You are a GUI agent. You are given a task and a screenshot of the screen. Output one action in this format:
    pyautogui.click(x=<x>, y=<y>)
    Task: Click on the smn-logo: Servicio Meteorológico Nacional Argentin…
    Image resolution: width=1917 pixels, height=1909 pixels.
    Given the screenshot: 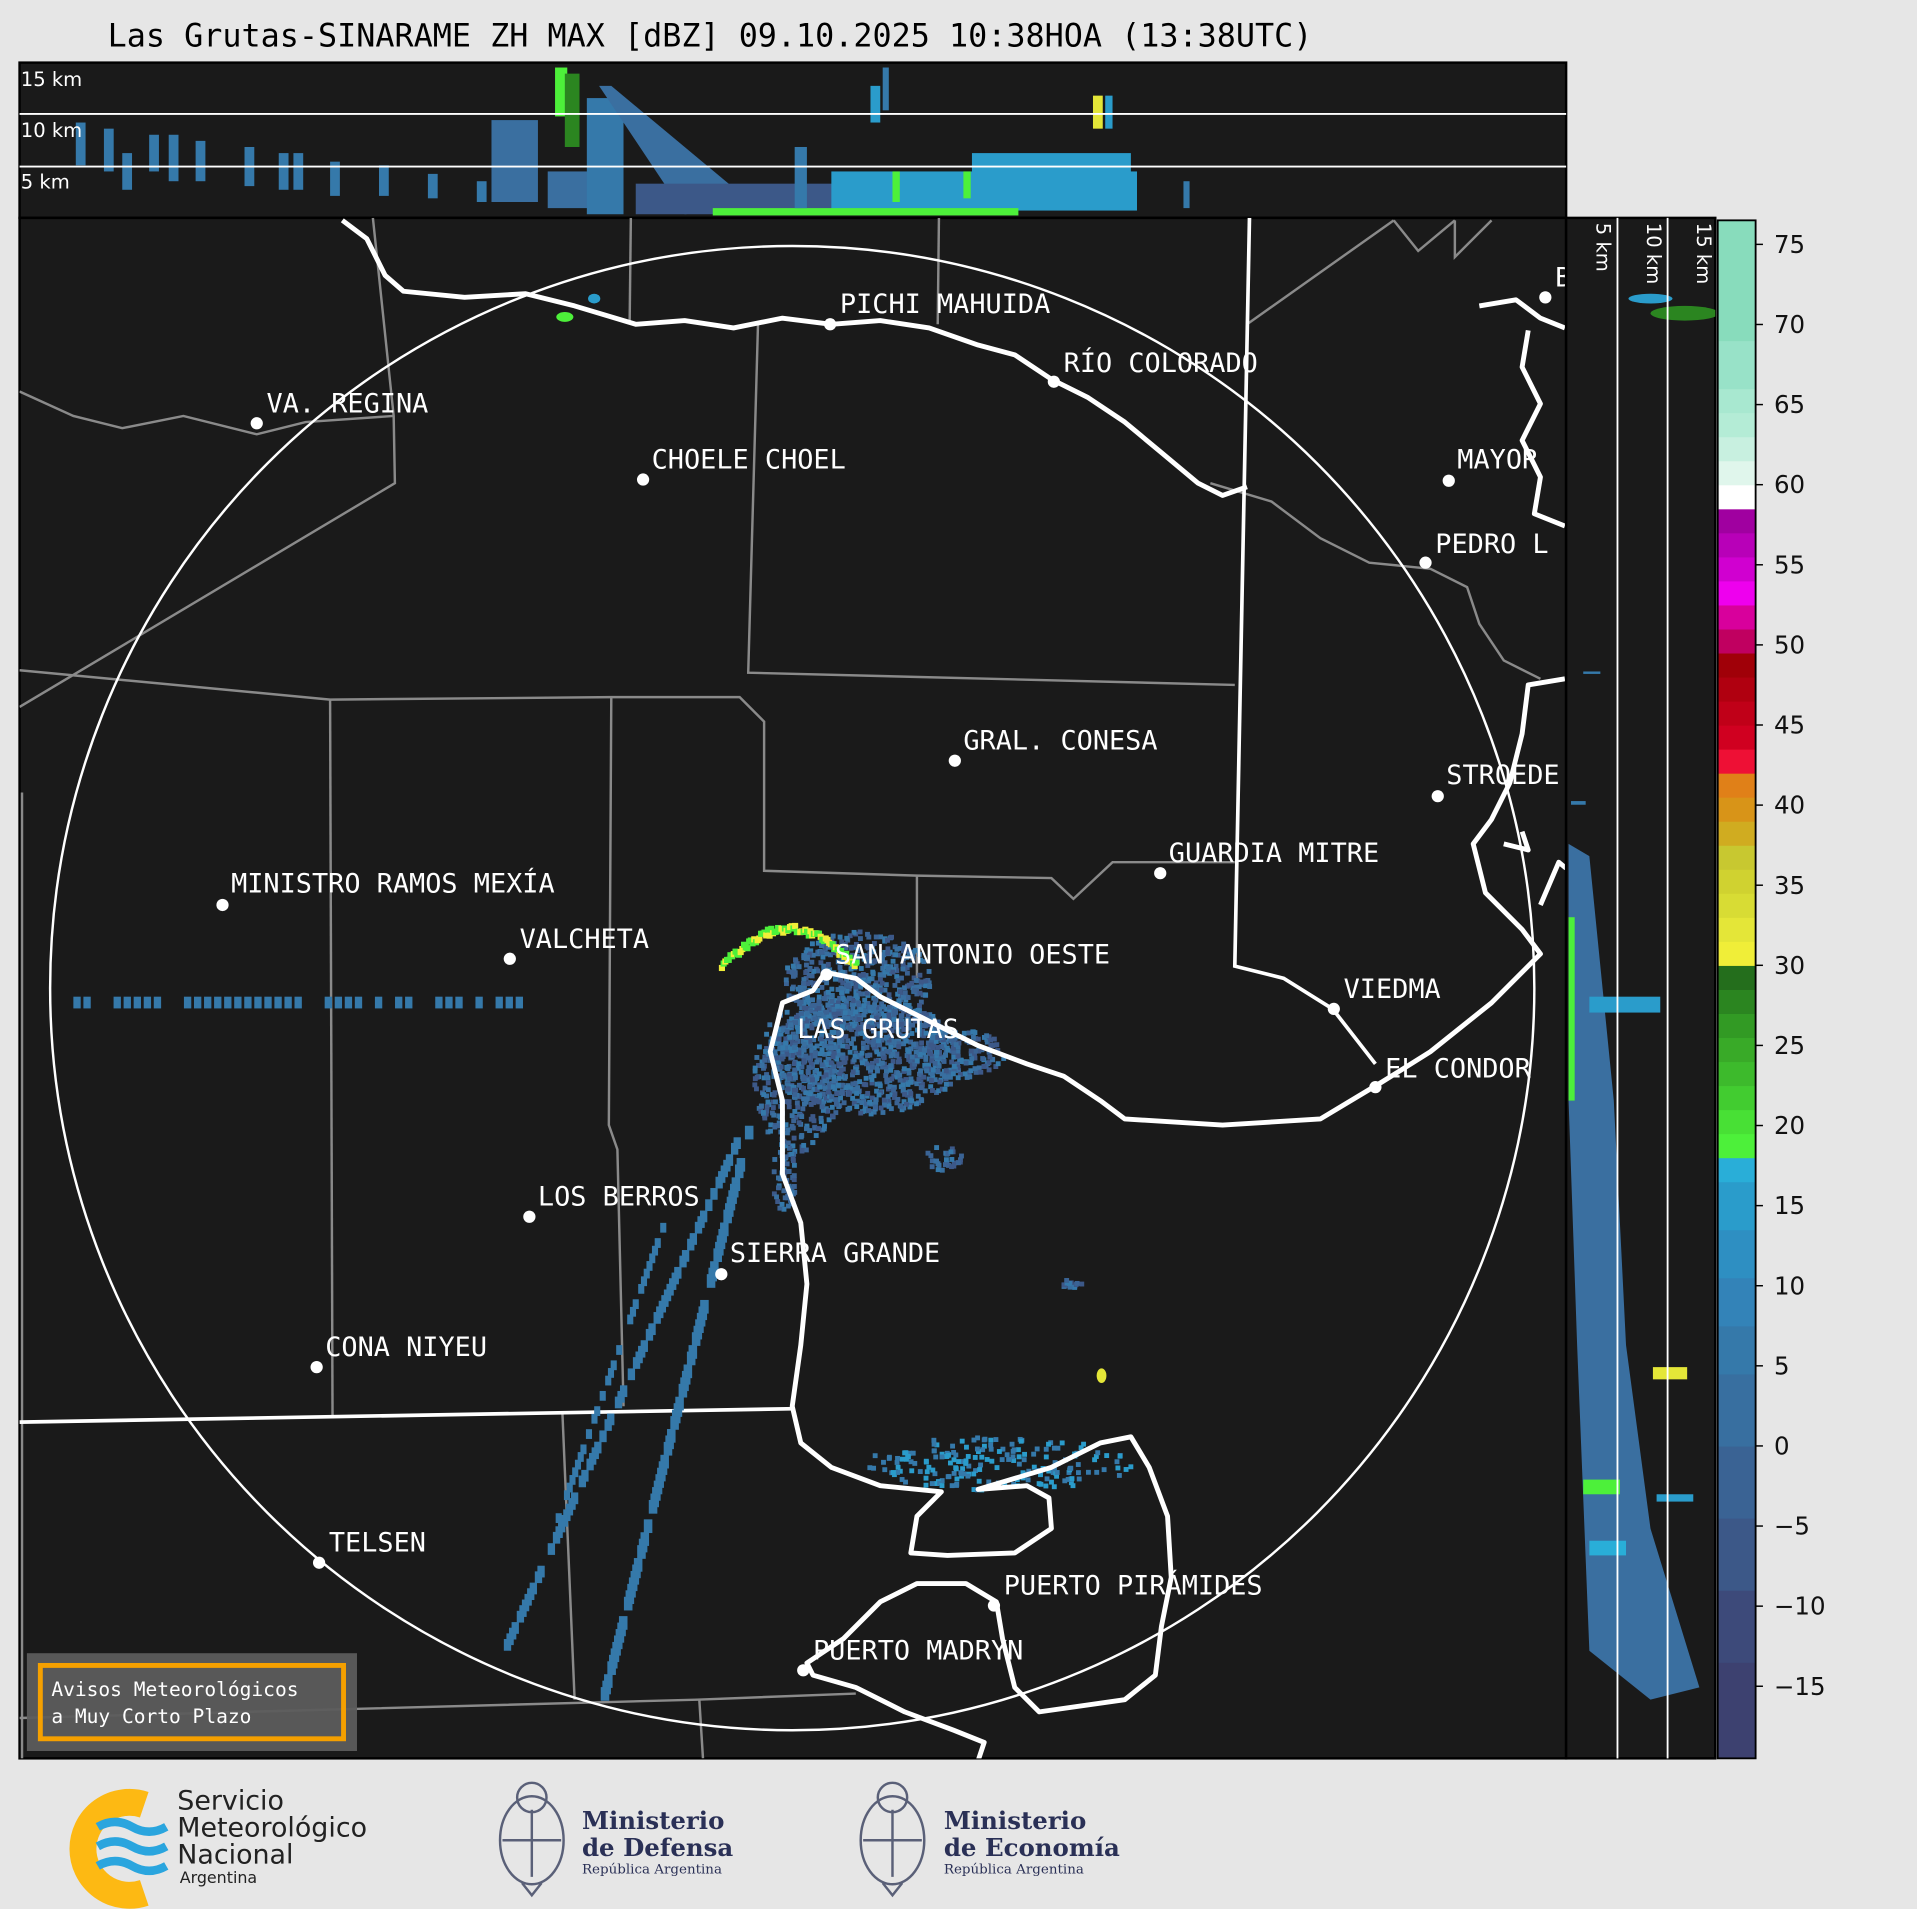 What is the action you would take?
    pyautogui.click(x=218, y=1847)
    